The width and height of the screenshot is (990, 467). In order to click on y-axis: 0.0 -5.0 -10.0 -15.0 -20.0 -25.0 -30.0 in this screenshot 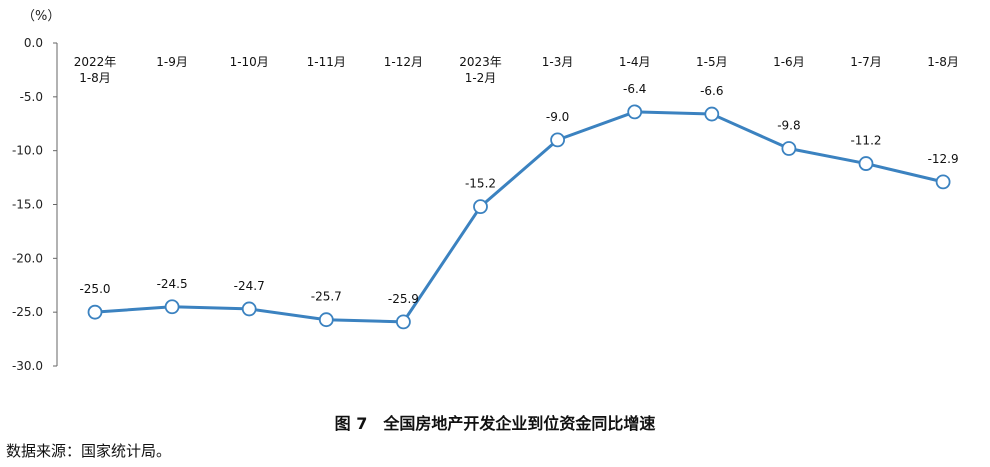, I will do `click(35, 204)`.